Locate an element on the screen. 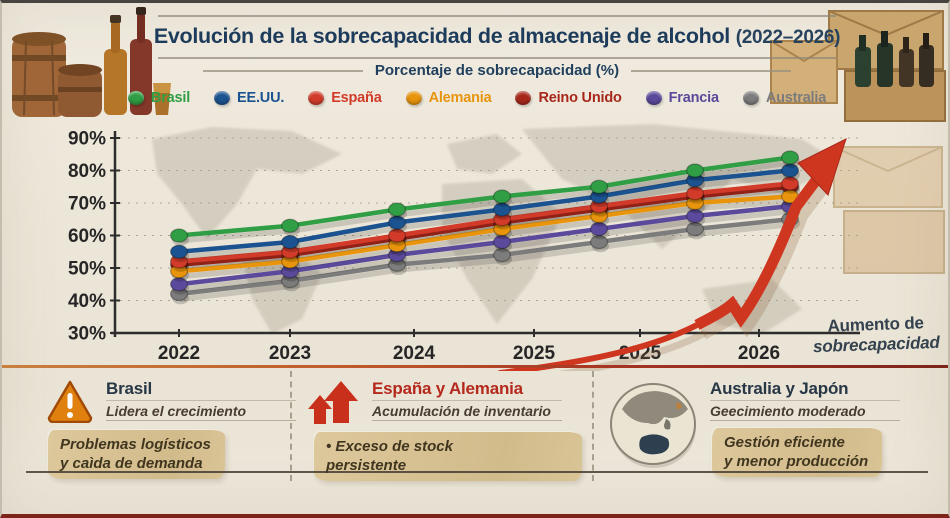 This screenshot has height=518, width=950. x-tick-label: 2024 is located at coordinates (414, 353).